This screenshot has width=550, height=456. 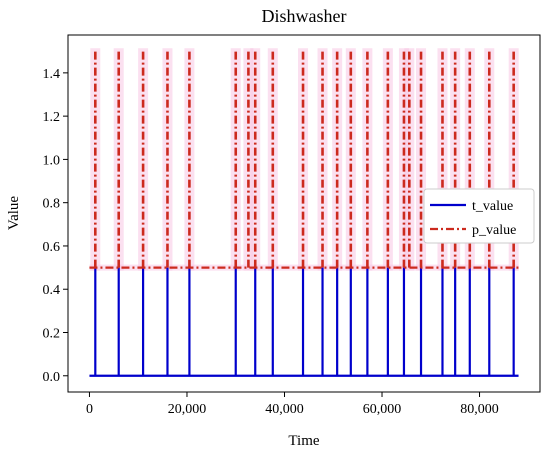 What do you see at coordinates (479, 409) in the screenshot?
I see `x-tick-label: 80,000` at bounding box center [479, 409].